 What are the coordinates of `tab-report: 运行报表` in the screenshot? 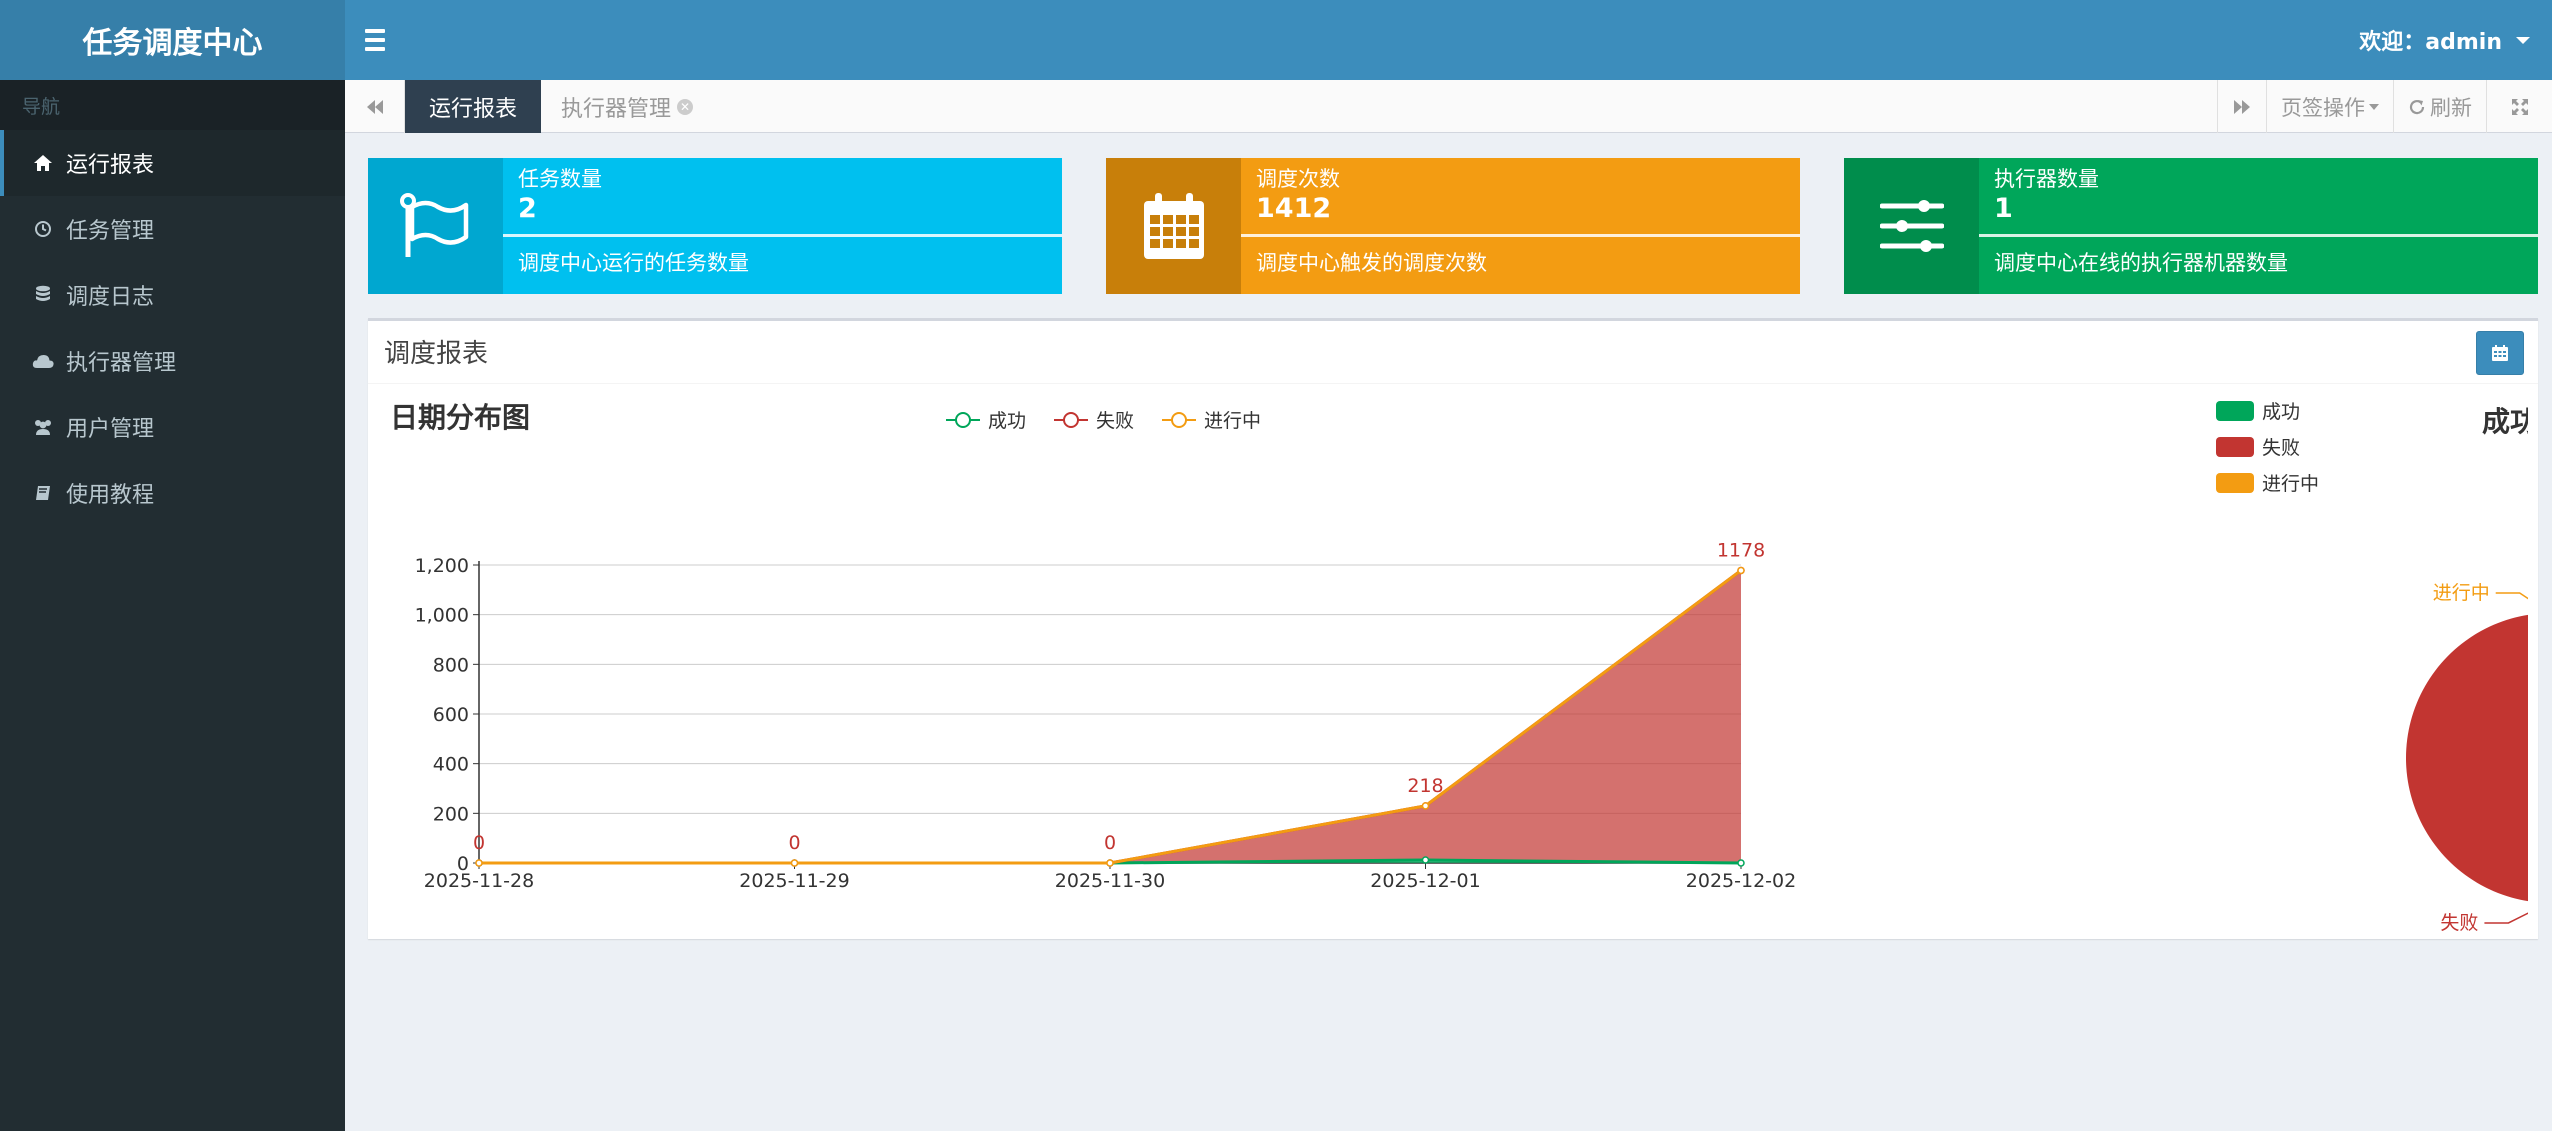 It's located at (473, 106).